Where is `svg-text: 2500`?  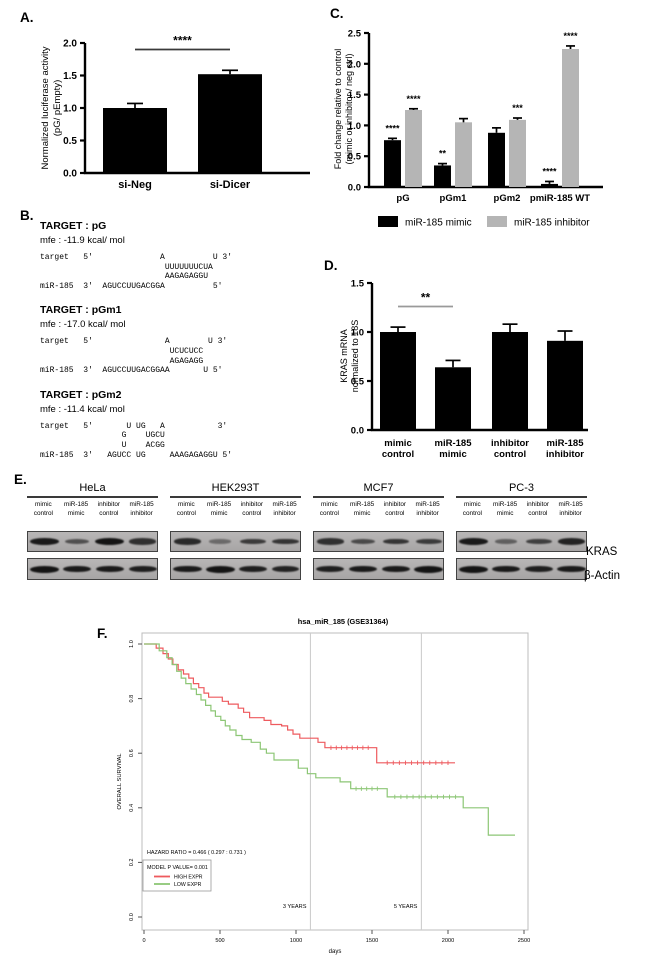
svg-text: 2500 is located at coordinates (524, 941).